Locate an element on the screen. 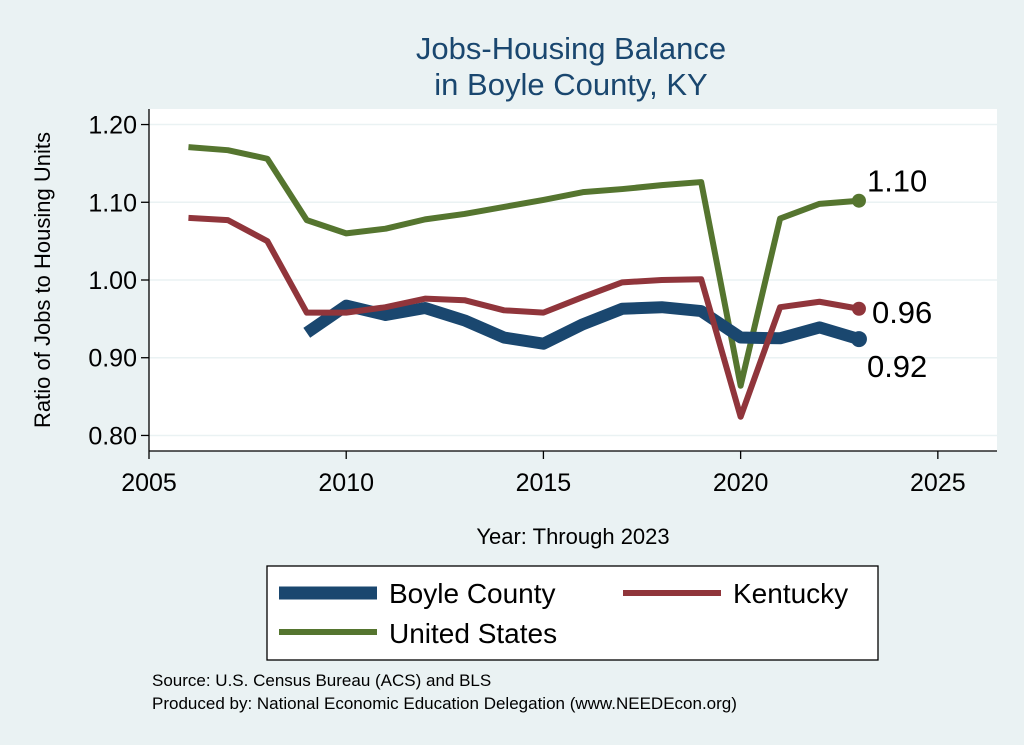 The width and height of the screenshot is (1024, 745). legend-label-united-states: United States is located at coordinates (473, 633).